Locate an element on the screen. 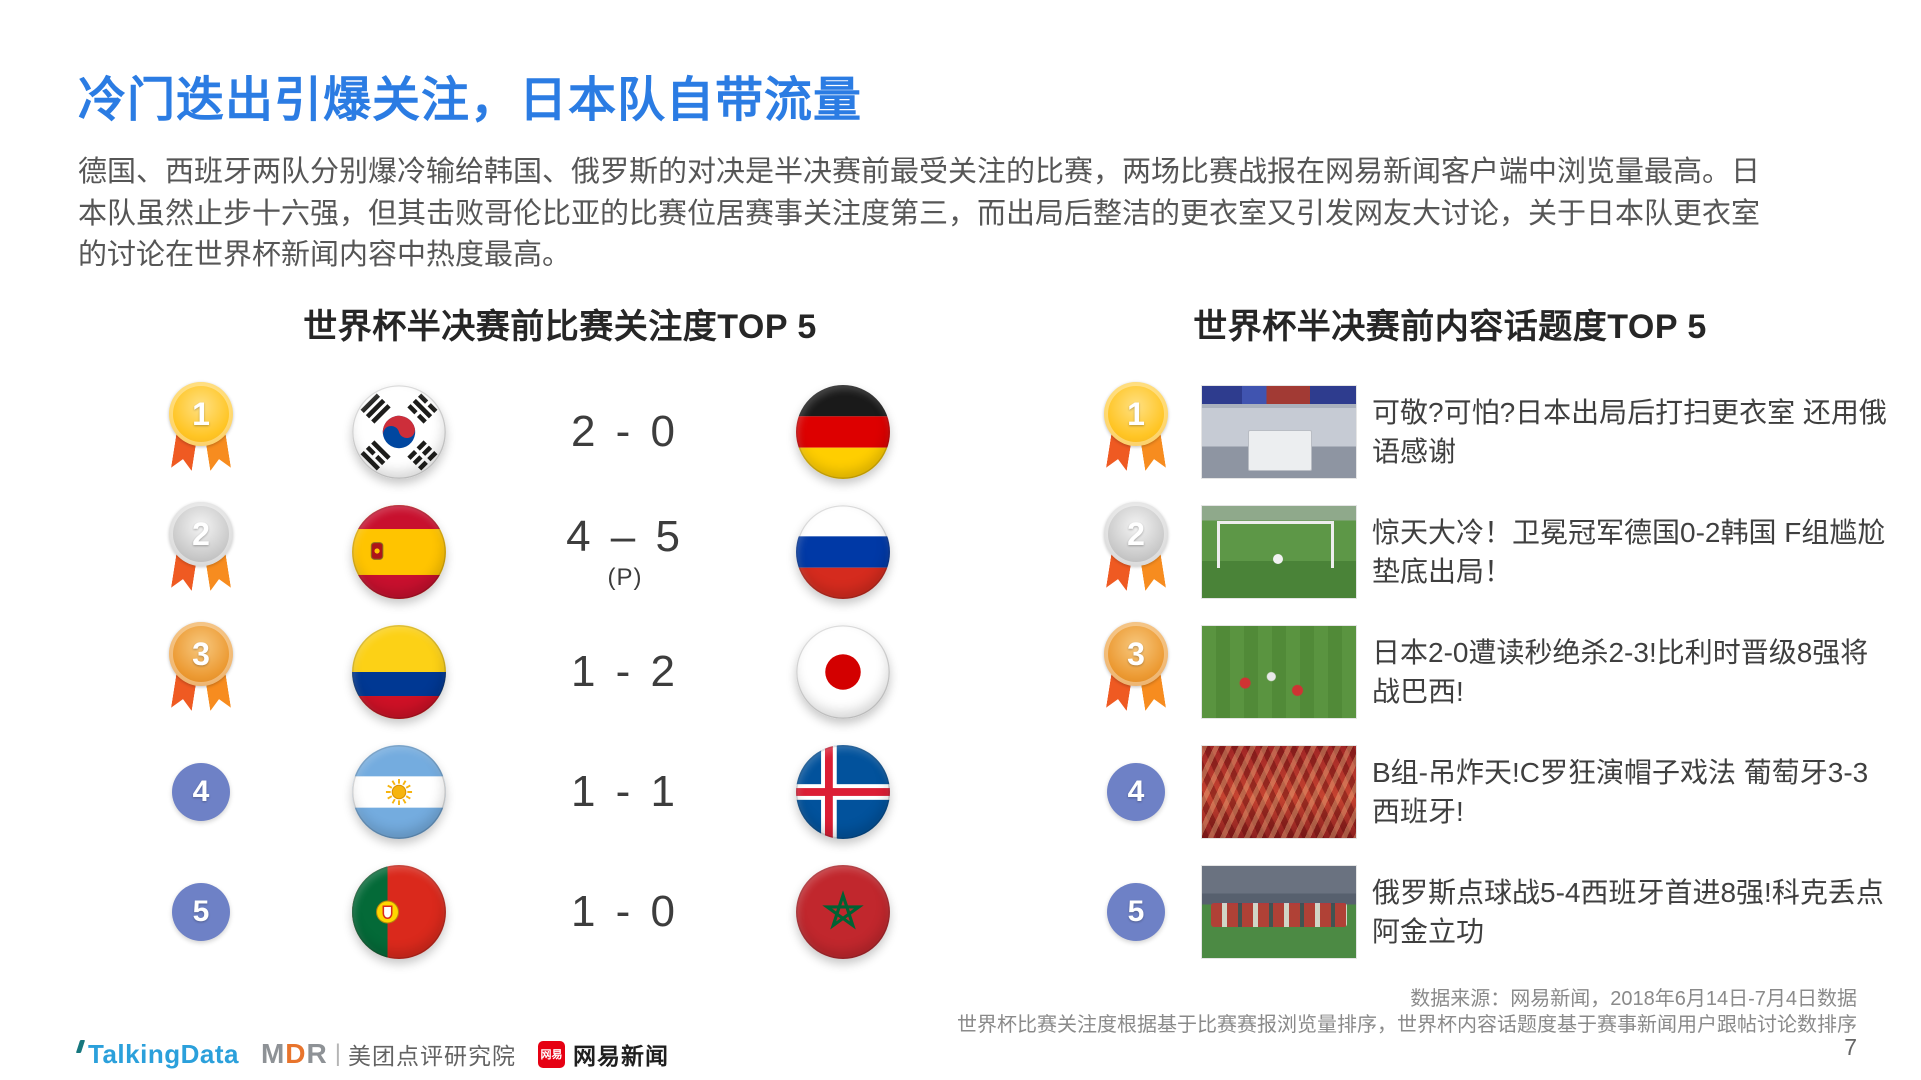 This screenshot has width=1921, height=1080. match-row: 1 2 - 0 is located at coordinates (520, 432).